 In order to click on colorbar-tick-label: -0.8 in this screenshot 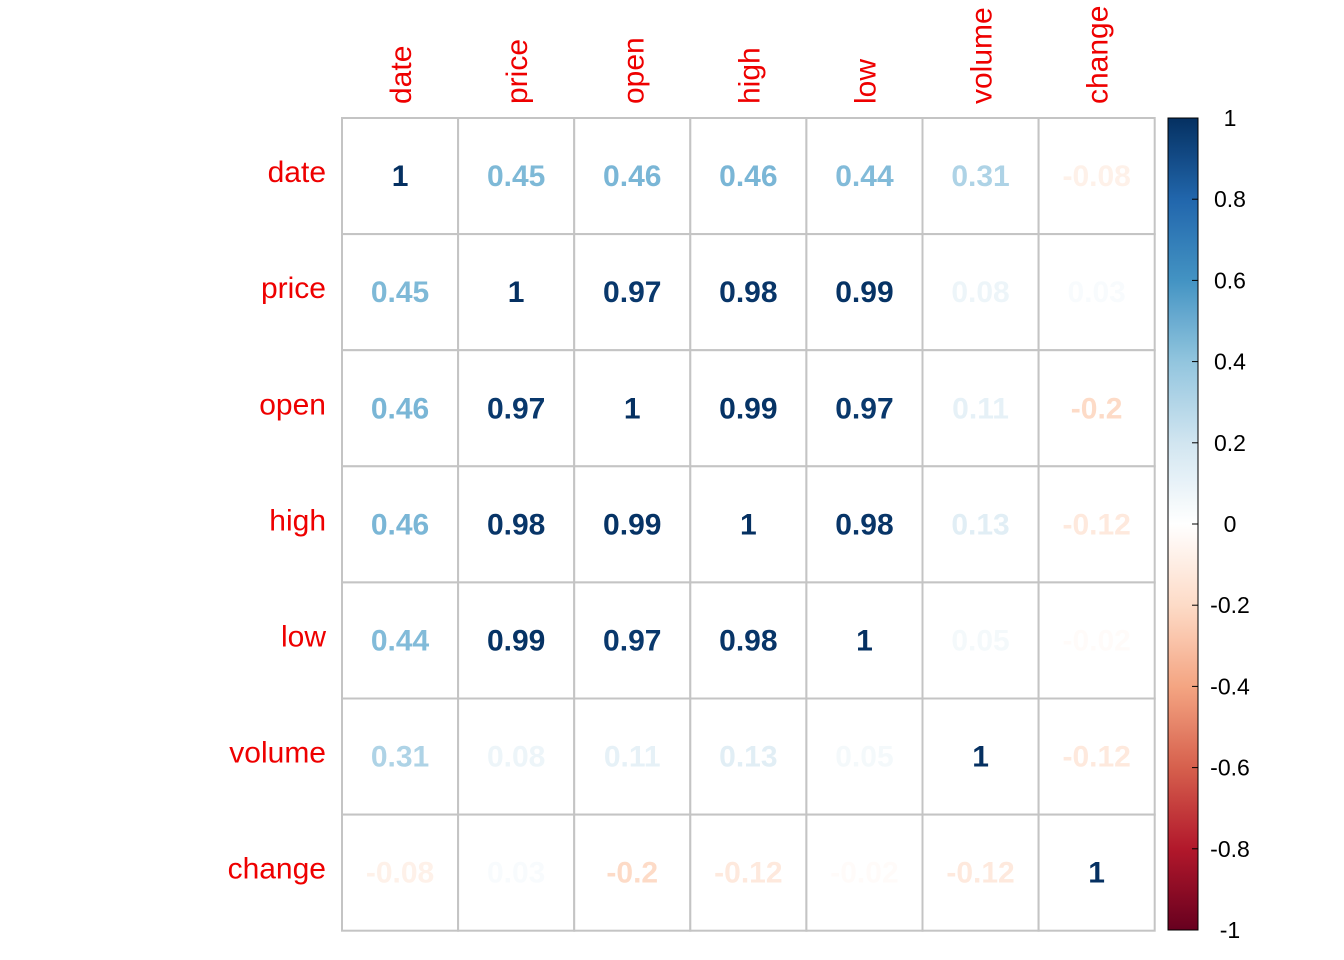, I will do `click(1230, 849)`.